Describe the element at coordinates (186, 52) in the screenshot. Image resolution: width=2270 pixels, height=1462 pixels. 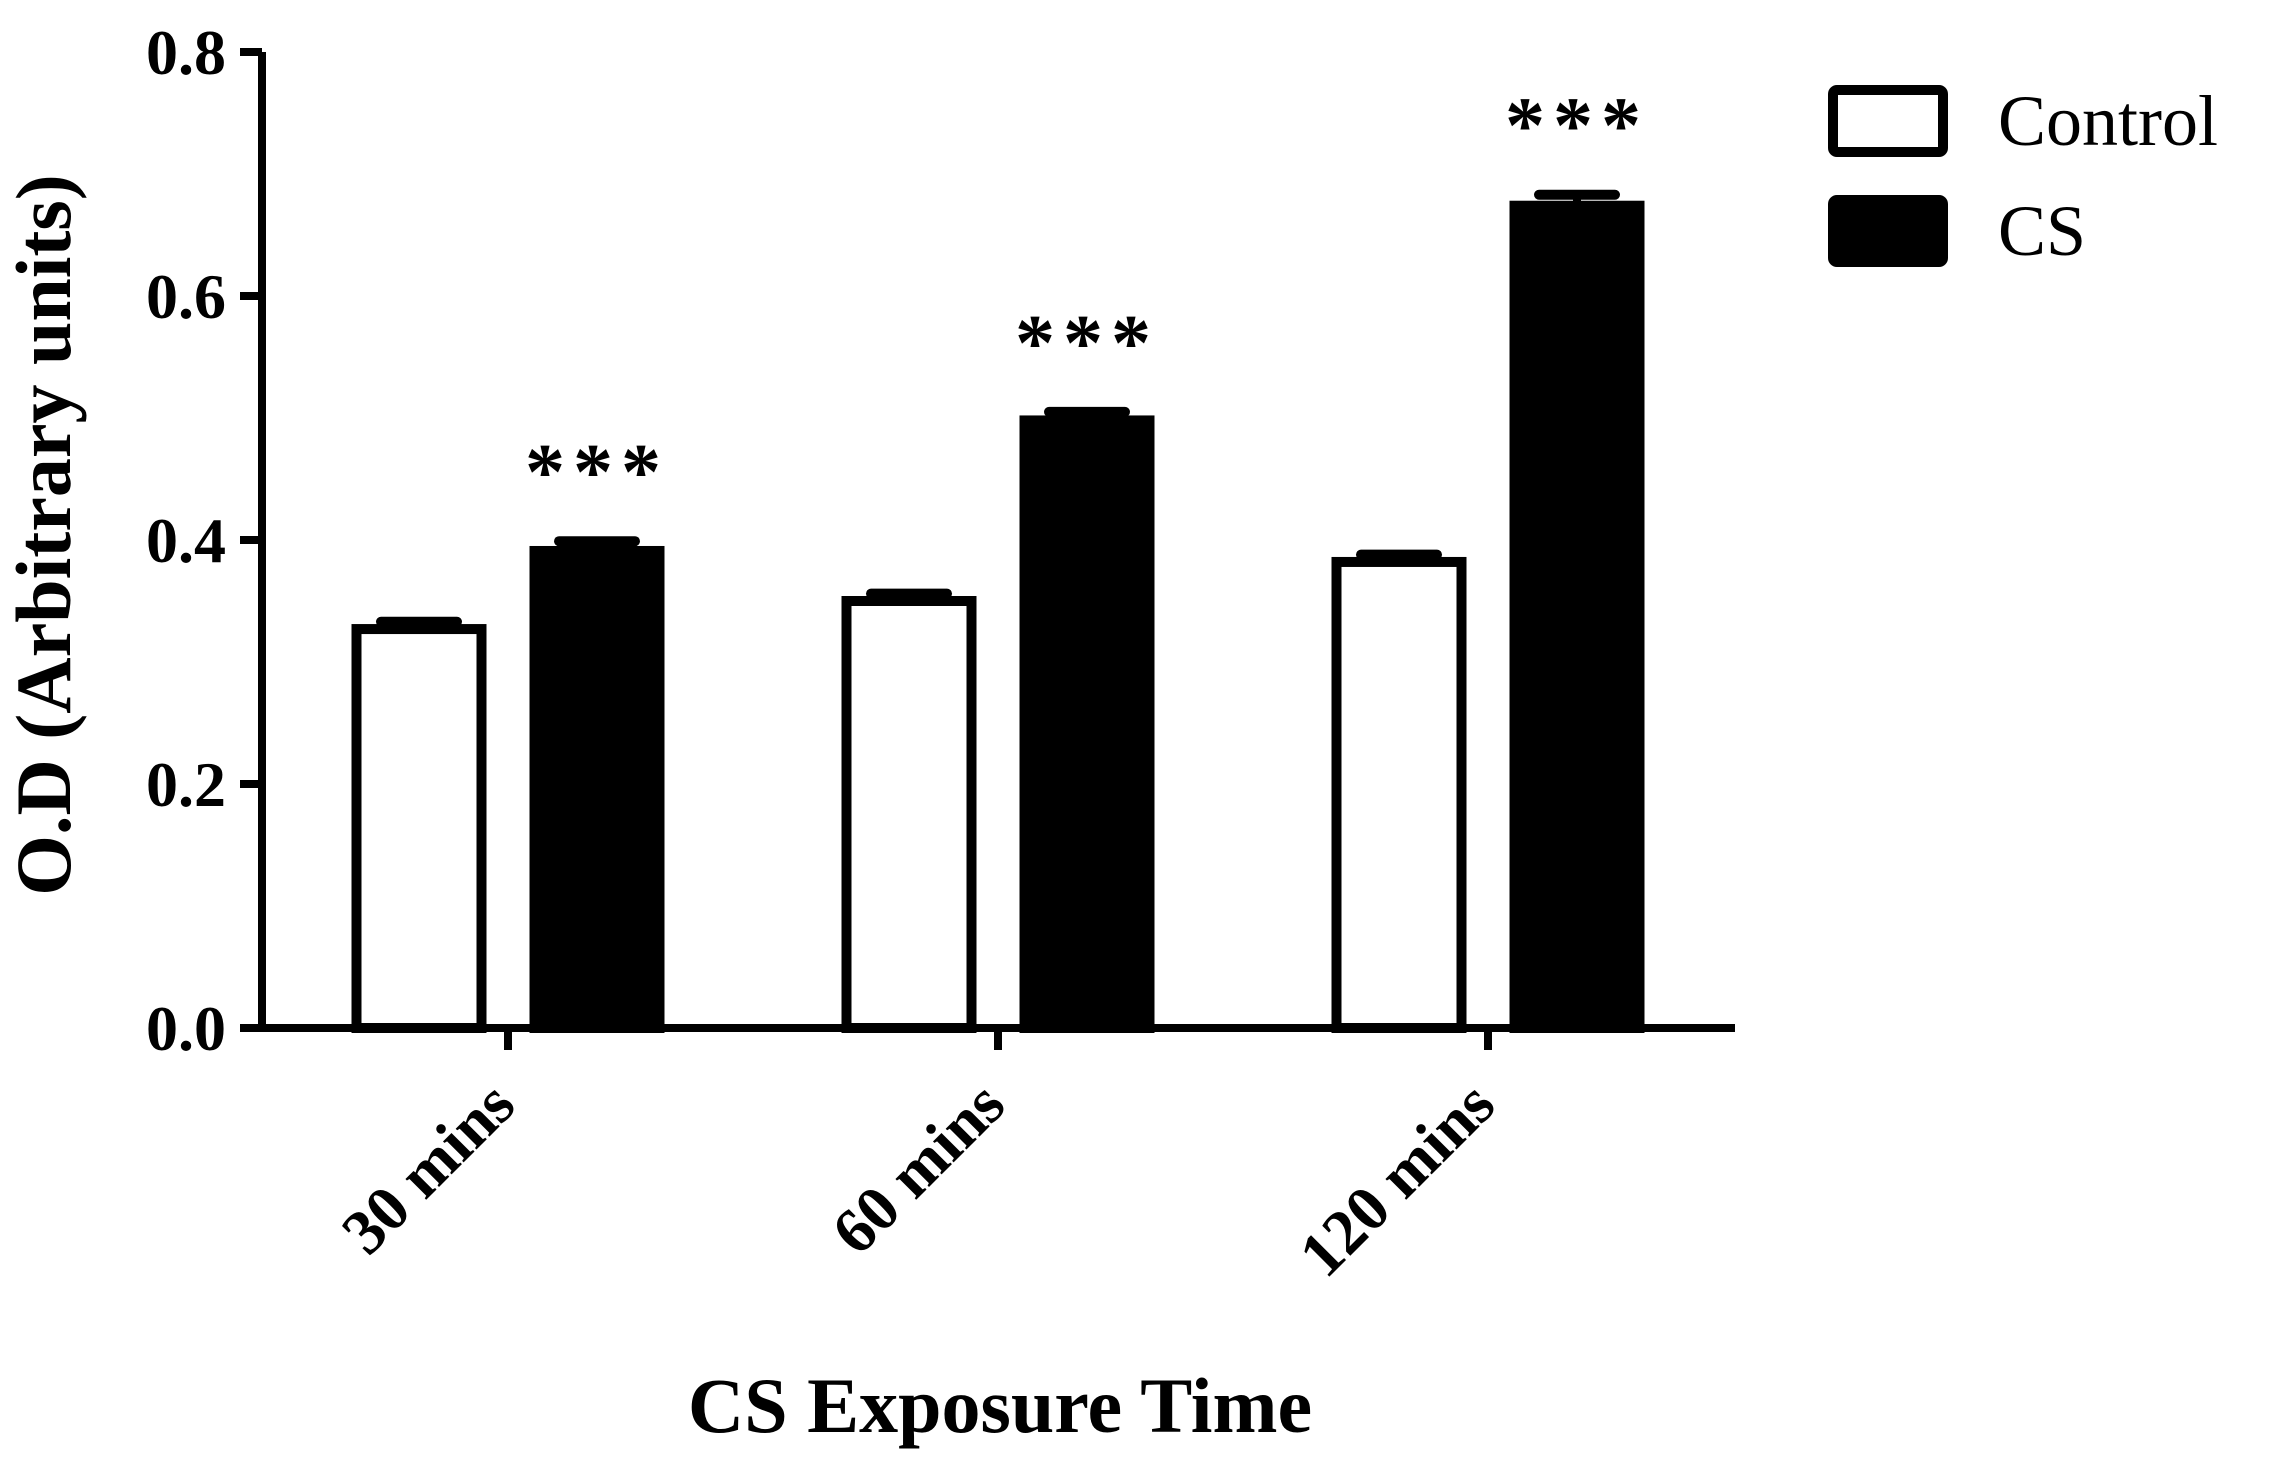
I see `y-tick-label: 0.8` at that location.